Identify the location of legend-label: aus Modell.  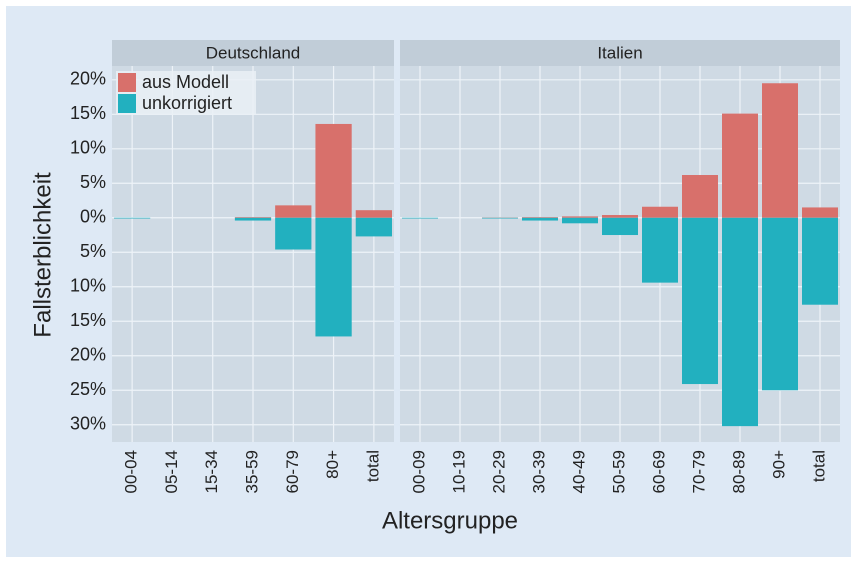
(185, 82).